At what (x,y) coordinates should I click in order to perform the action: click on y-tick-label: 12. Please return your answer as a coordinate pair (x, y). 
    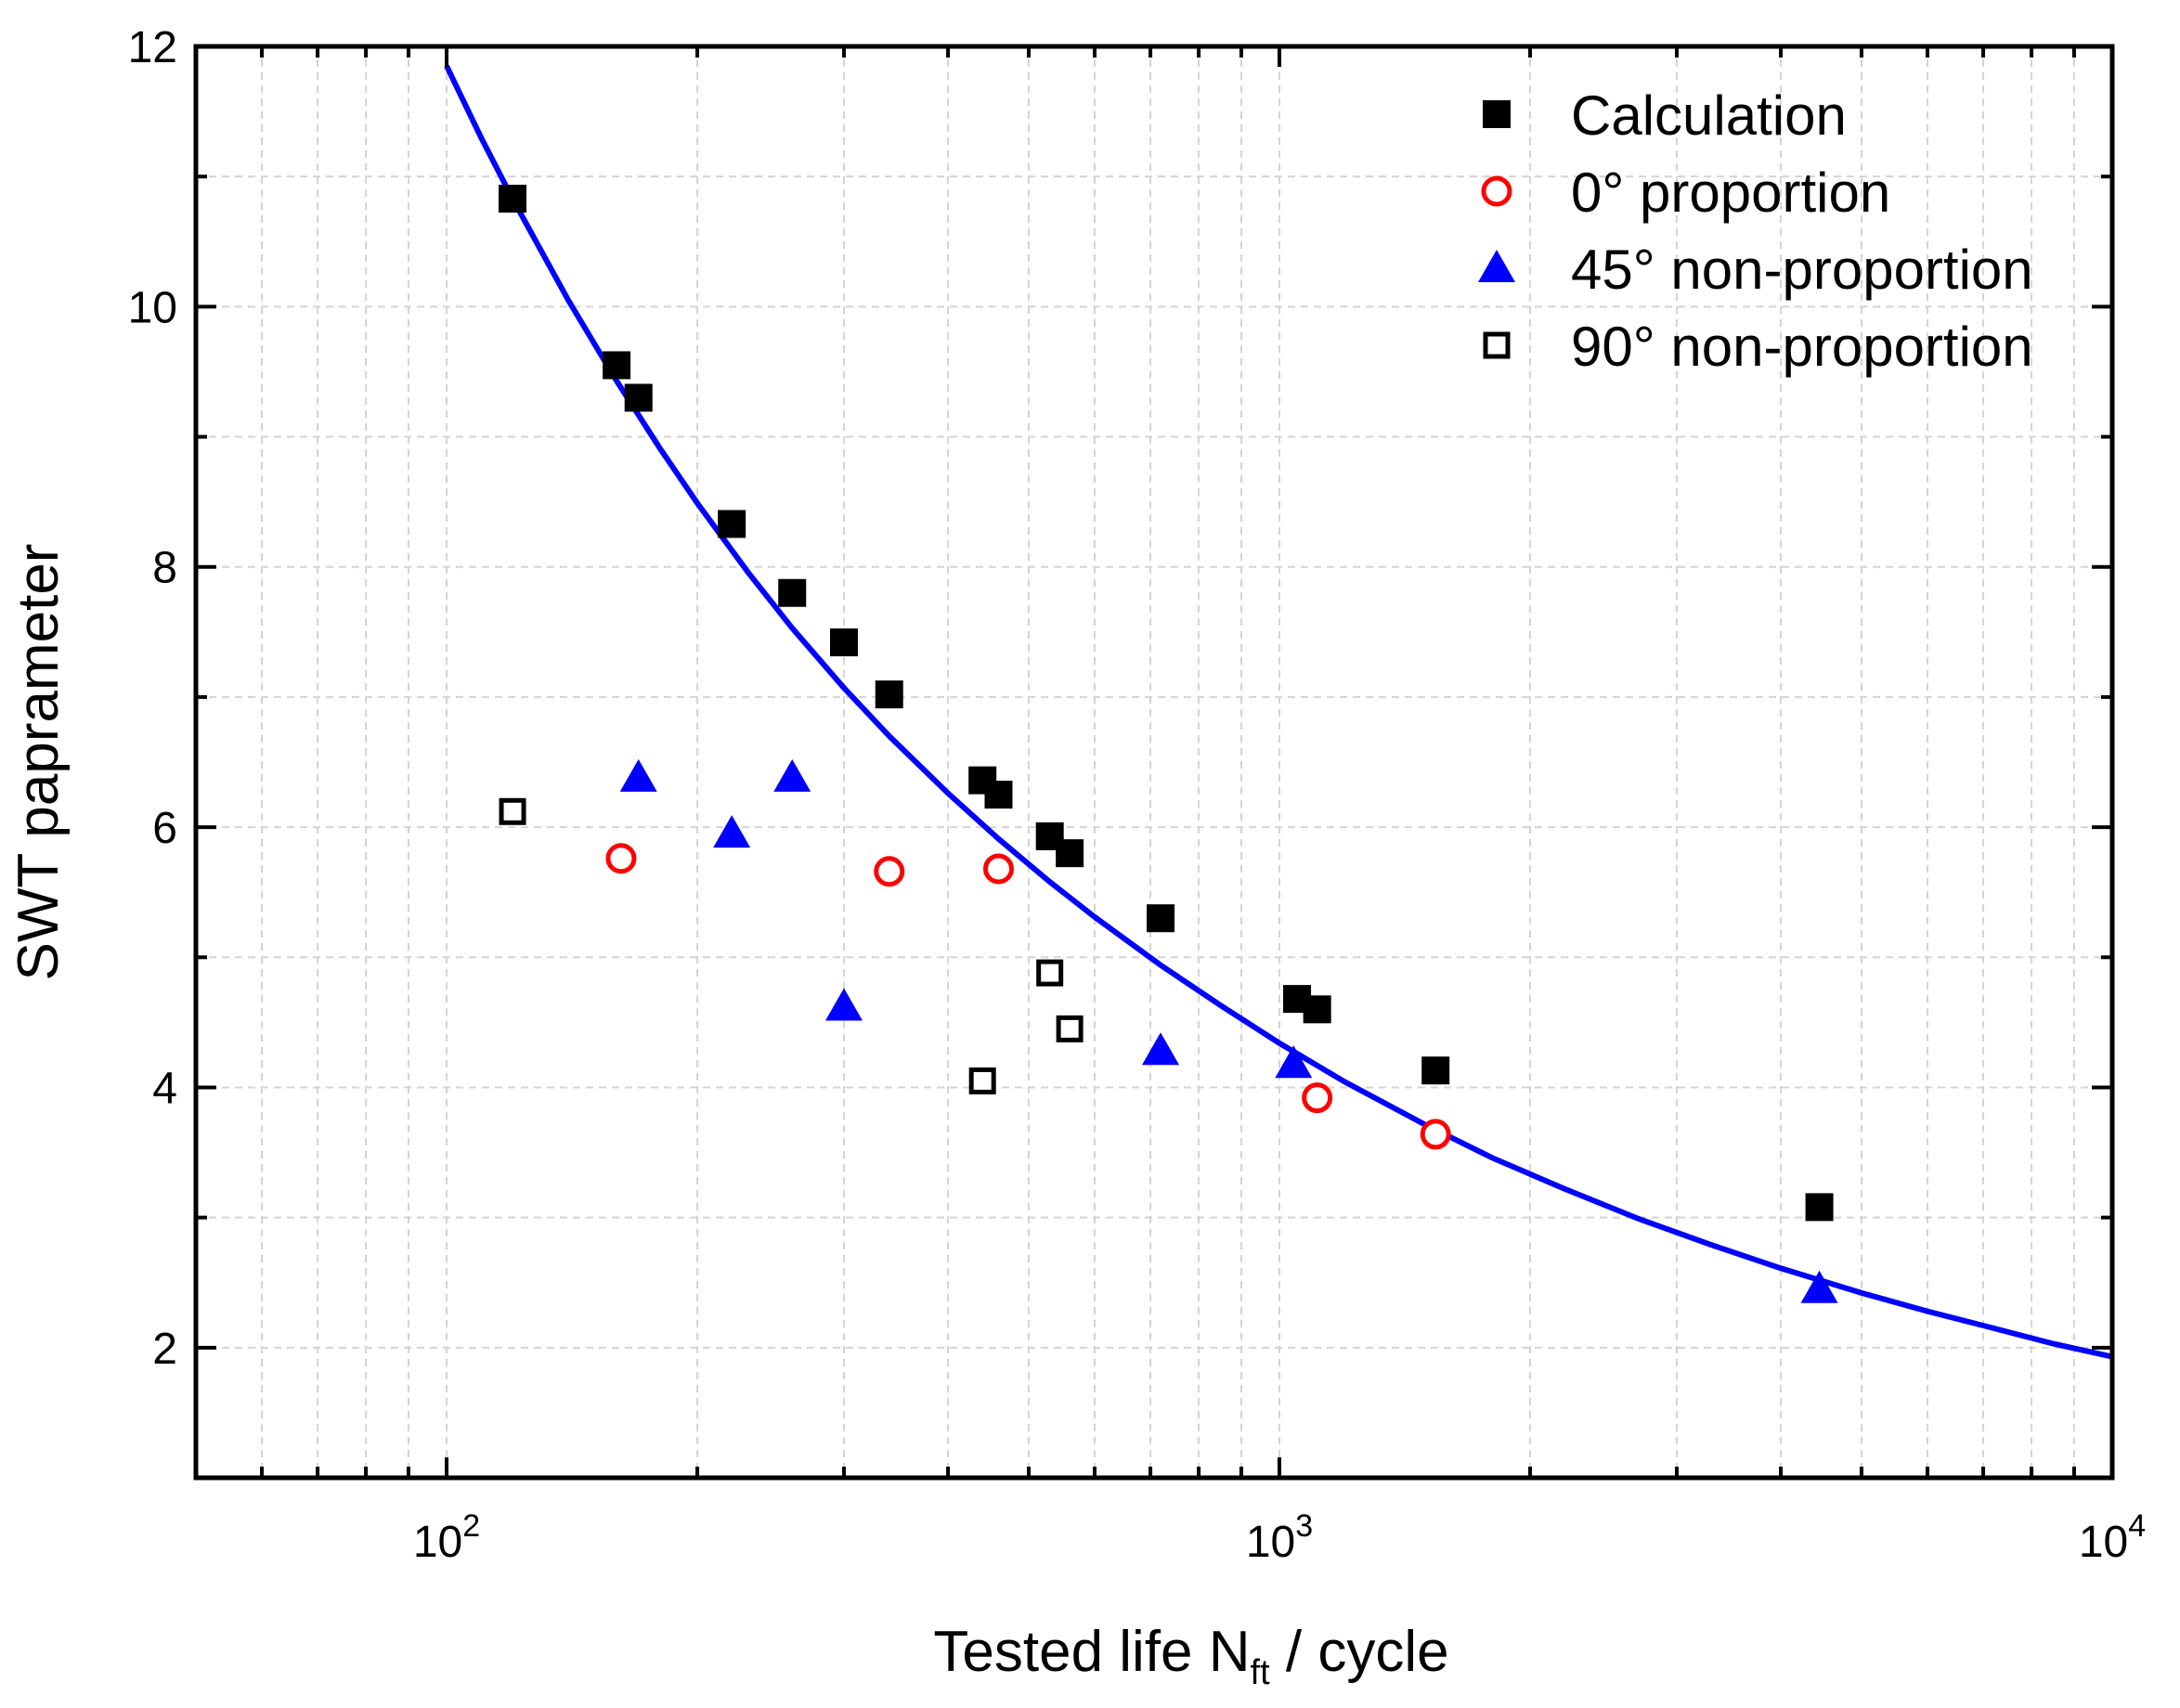
    Looking at the image, I should click on (152, 48).